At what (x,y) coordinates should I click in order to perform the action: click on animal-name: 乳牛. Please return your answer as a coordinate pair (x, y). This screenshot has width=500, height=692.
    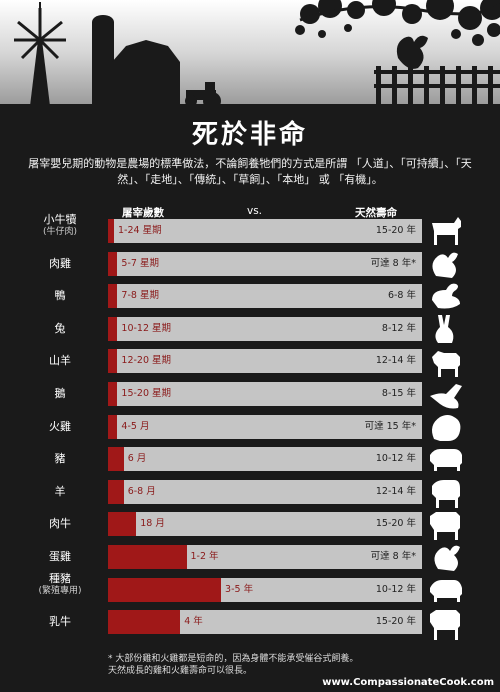
    Looking at the image, I should click on (60, 622).